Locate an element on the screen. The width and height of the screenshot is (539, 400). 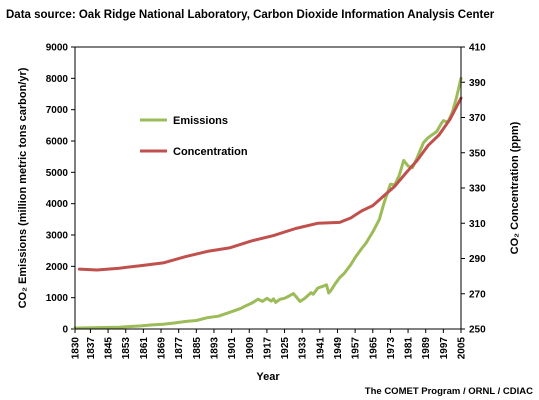
x-tick-label: 1957 is located at coordinates (356, 348).